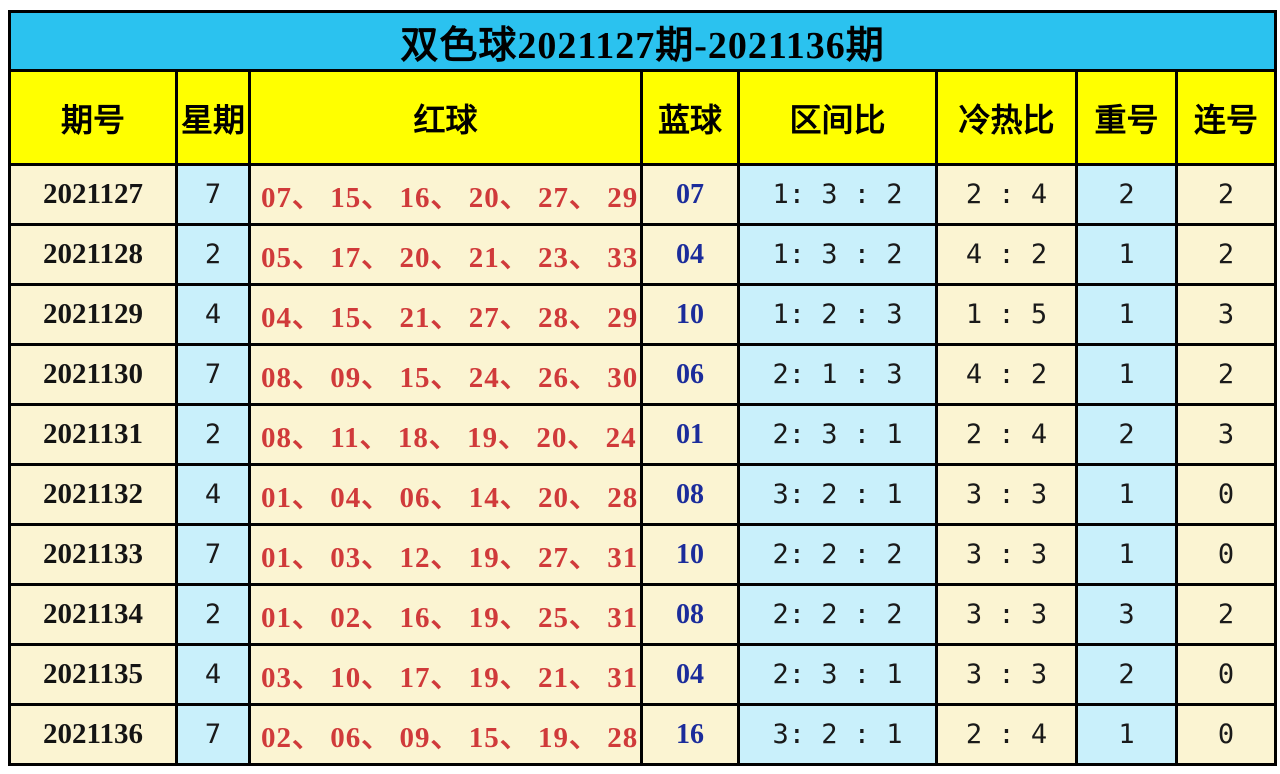 The height and width of the screenshot is (774, 1280). I want to click on header-period: 期号, so click(93, 117).